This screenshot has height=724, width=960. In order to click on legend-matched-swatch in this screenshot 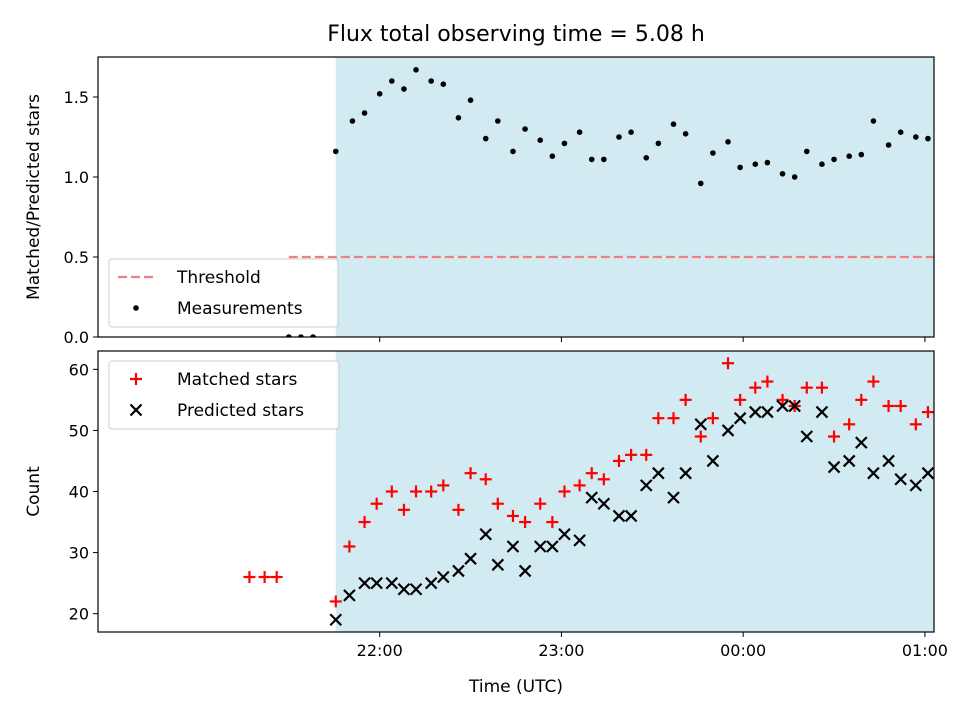, I will do `click(136, 379)`.